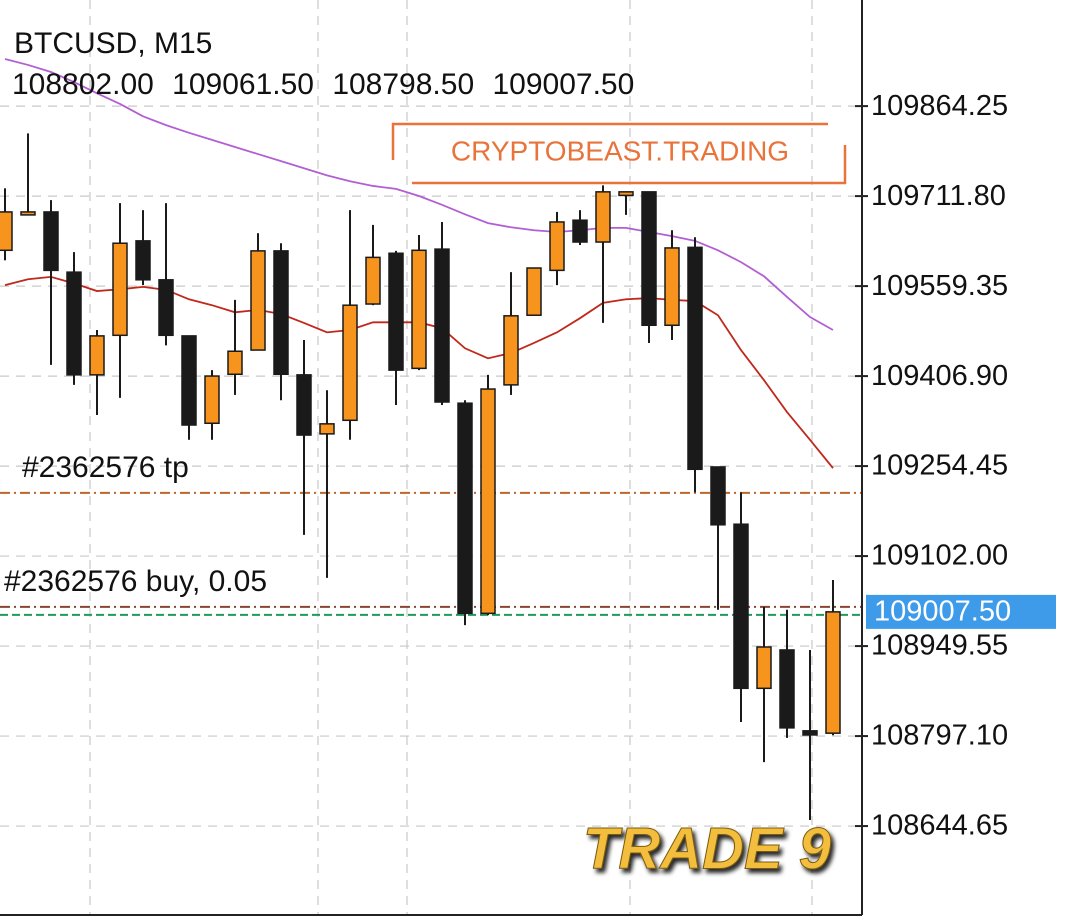 Image resolution: width=1078 pixels, height=918 pixels. Describe the element at coordinates (939, 736) in the screenshot. I see `y-tick-label: 108797.10` at that location.